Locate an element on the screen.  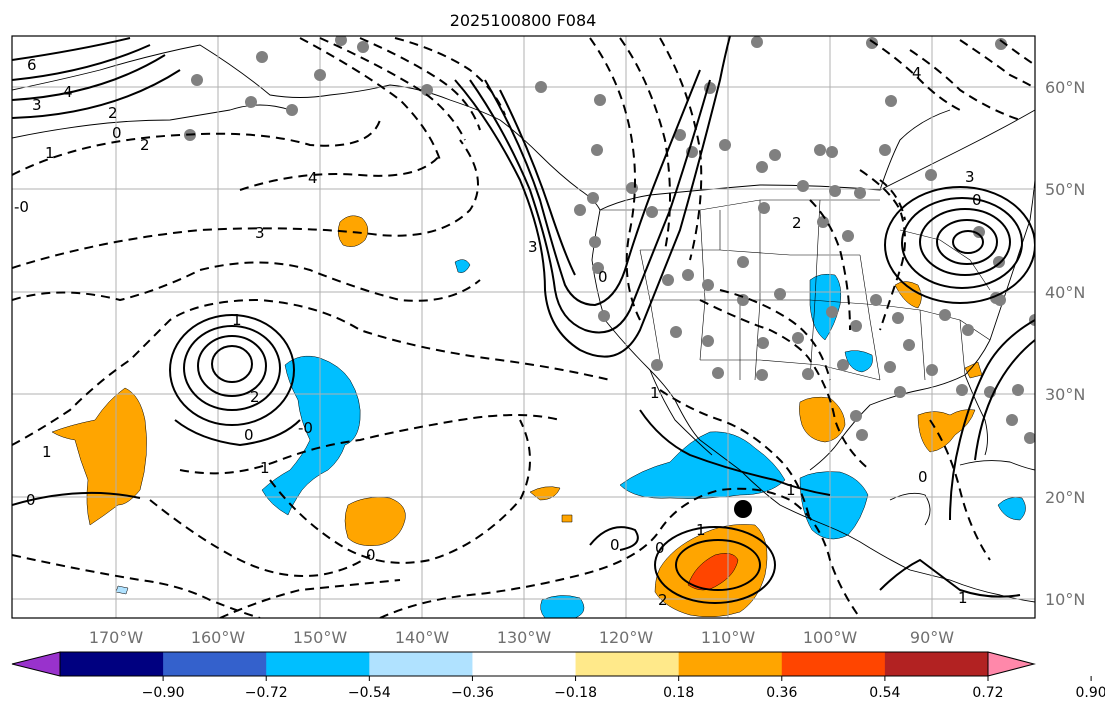
aleutian-islands is located at coordinates (151, 121).